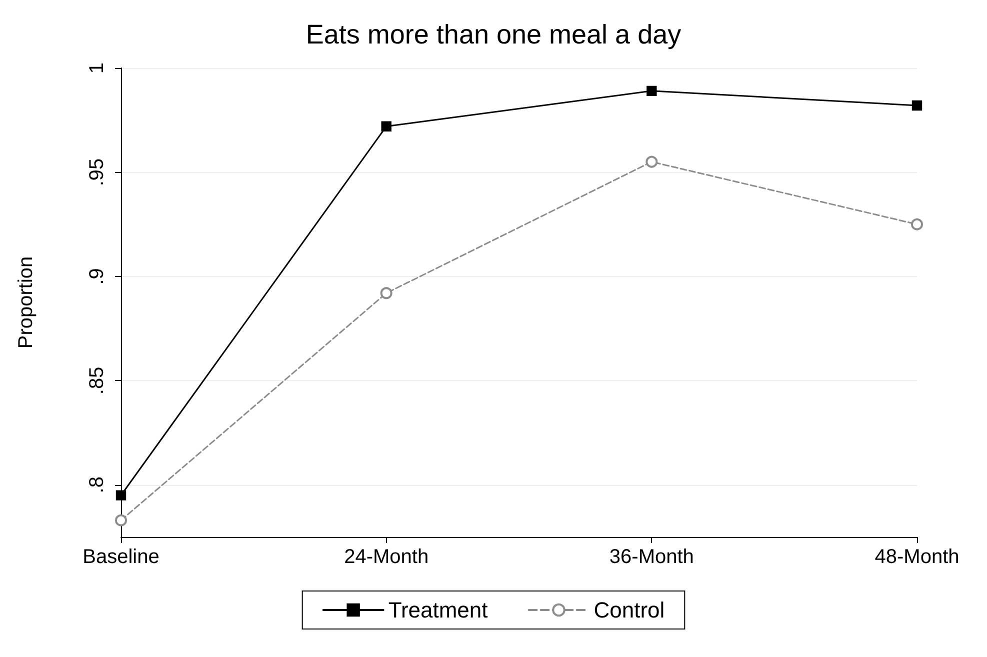  What do you see at coordinates (97, 172) in the screenshot?
I see `y-tick-label: .95` at bounding box center [97, 172].